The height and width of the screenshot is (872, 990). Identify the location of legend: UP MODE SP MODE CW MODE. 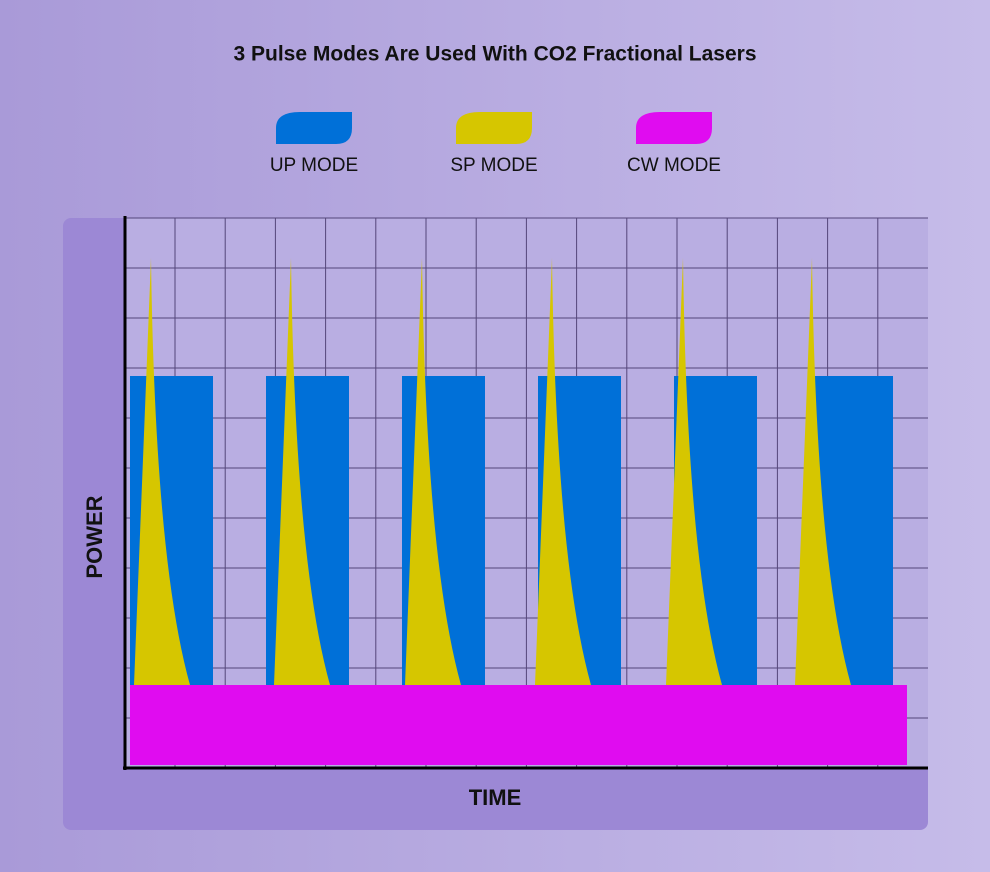
(495, 144).